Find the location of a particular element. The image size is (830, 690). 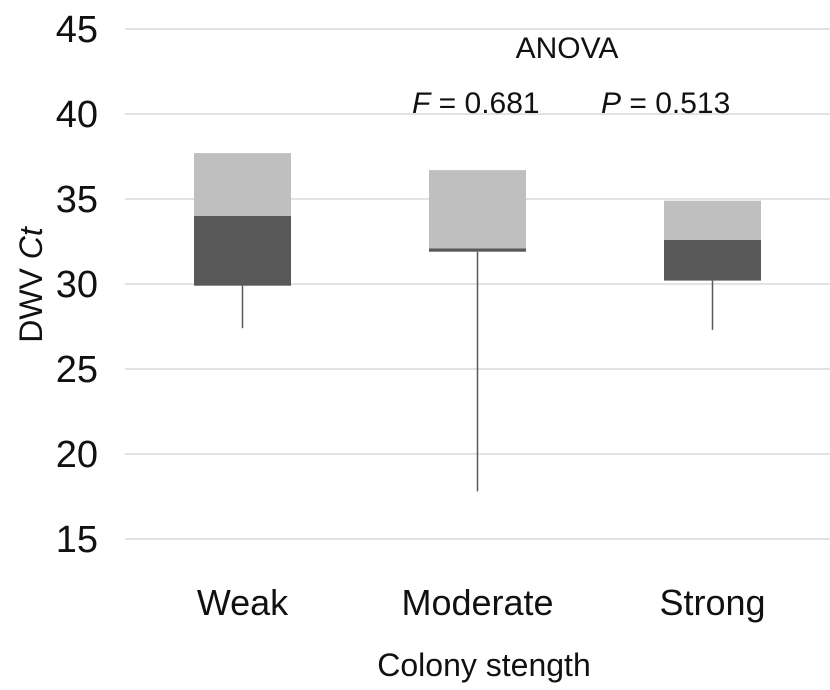

x-tick-label-strong: Strong is located at coordinates (712, 602).